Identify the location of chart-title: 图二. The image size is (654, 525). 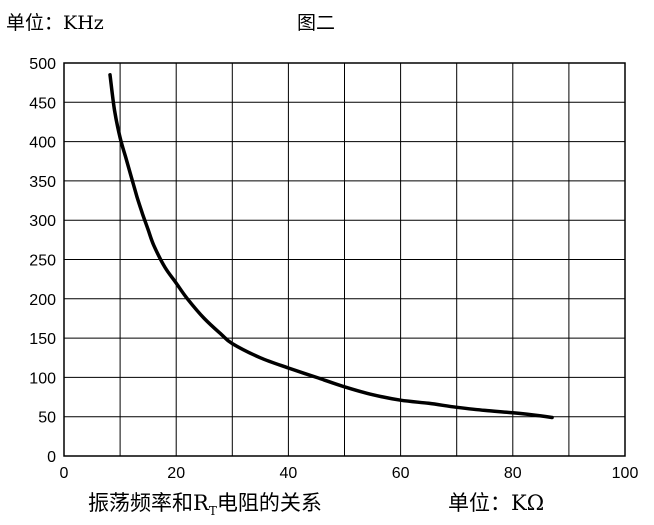
(316, 23).